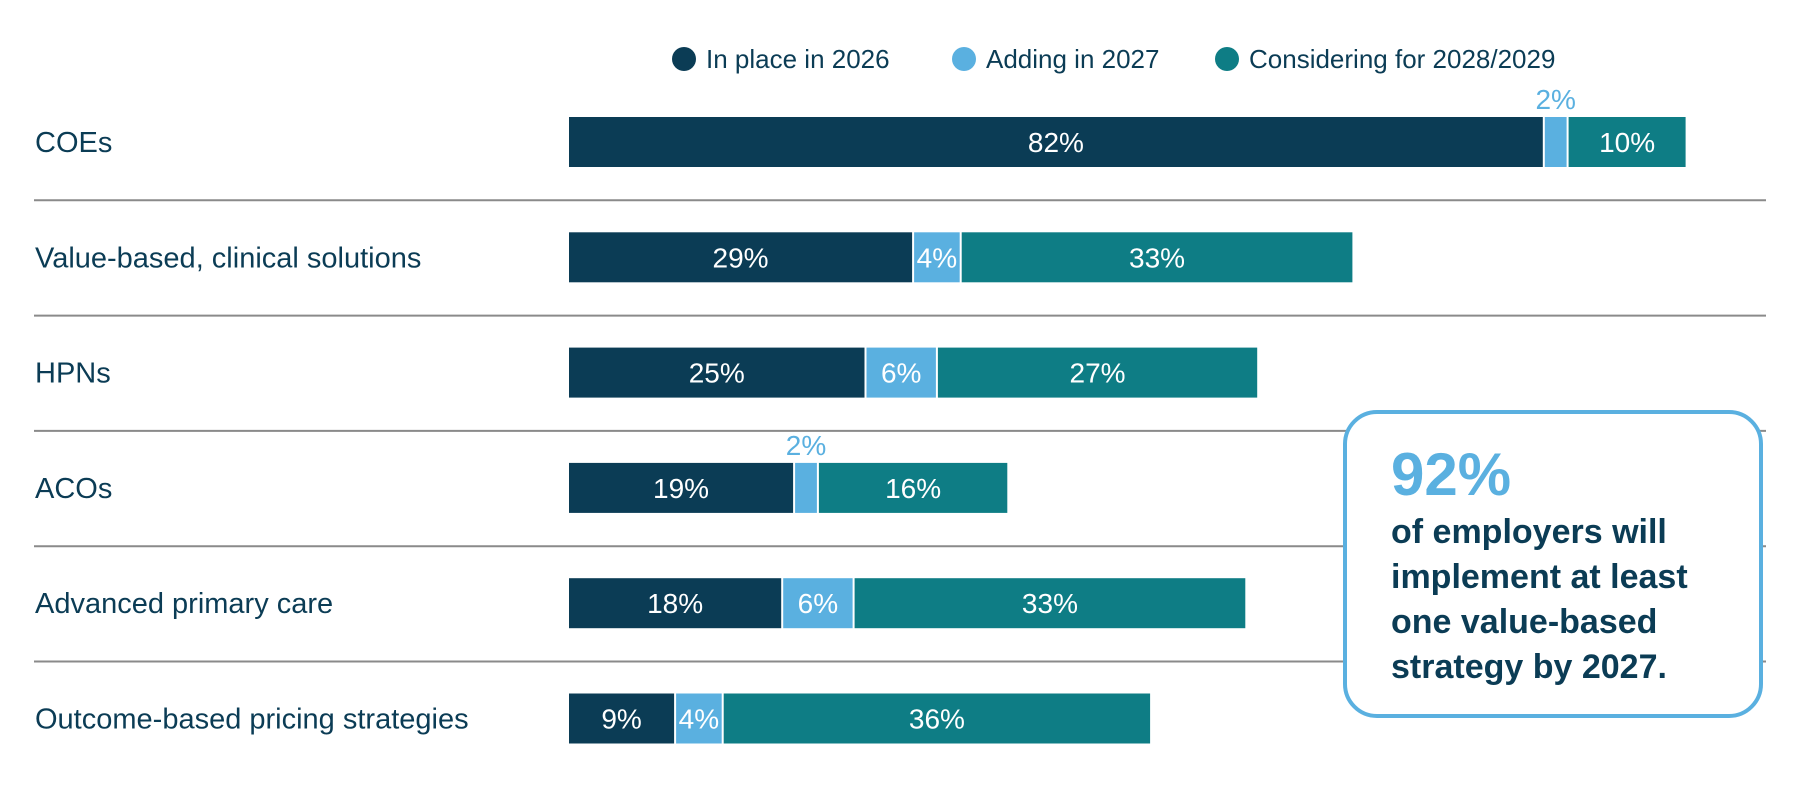 This screenshot has width=1800, height=795. What do you see at coordinates (1402, 59) in the screenshot?
I see `legend-label: Considering for 2028/2029` at bounding box center [1402, 59].